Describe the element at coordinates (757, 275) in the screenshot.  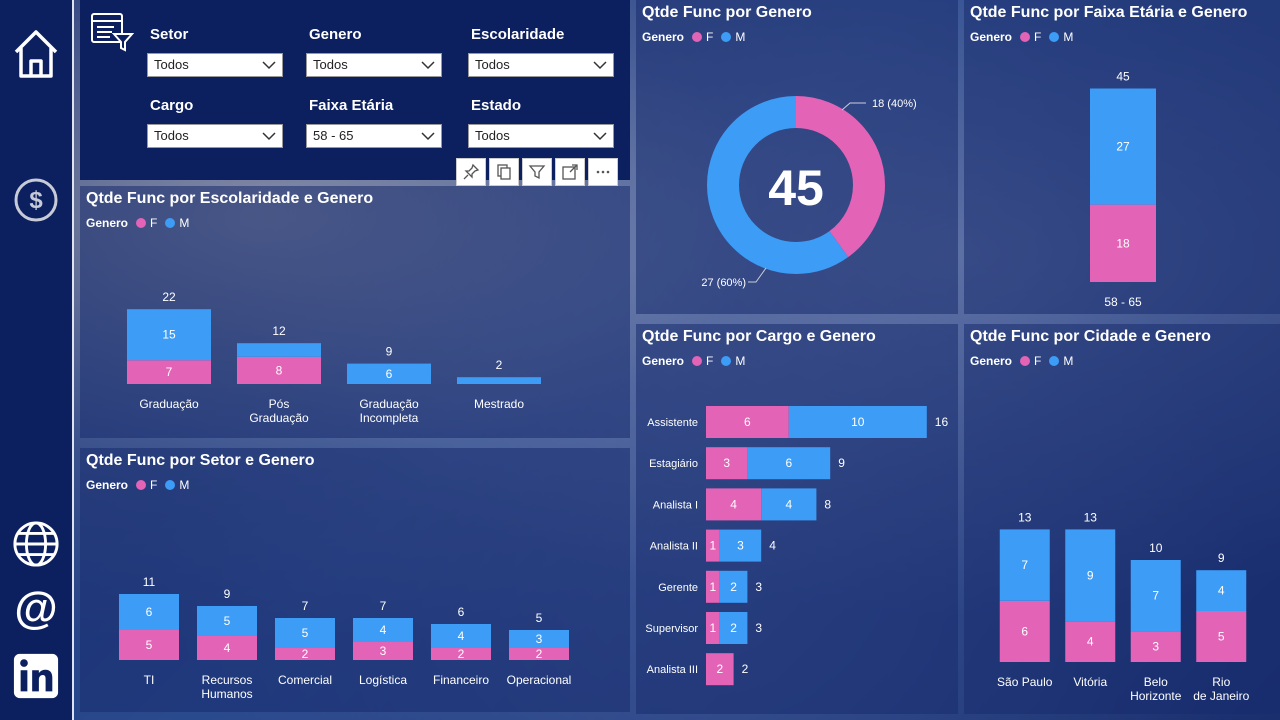
I see `slice-m-leader` at that location.